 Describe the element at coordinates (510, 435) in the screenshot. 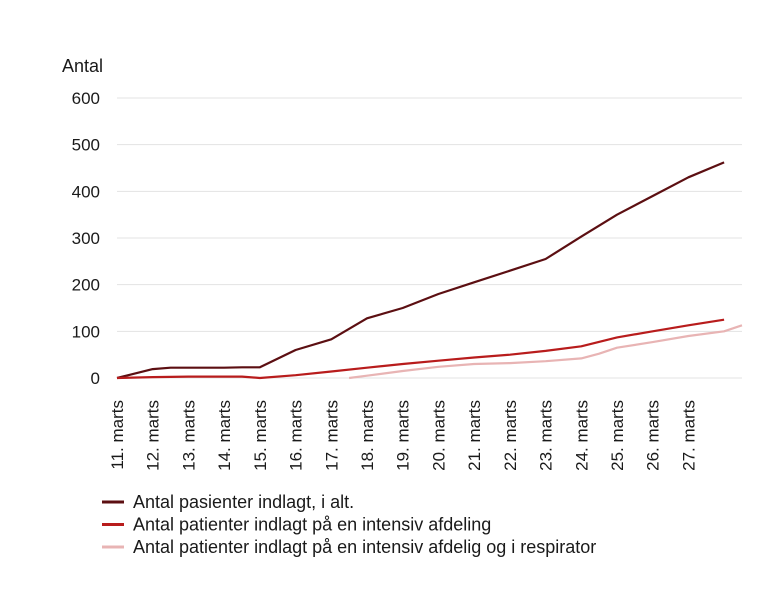

I see `x-tick-label: 22. marts` at that location.